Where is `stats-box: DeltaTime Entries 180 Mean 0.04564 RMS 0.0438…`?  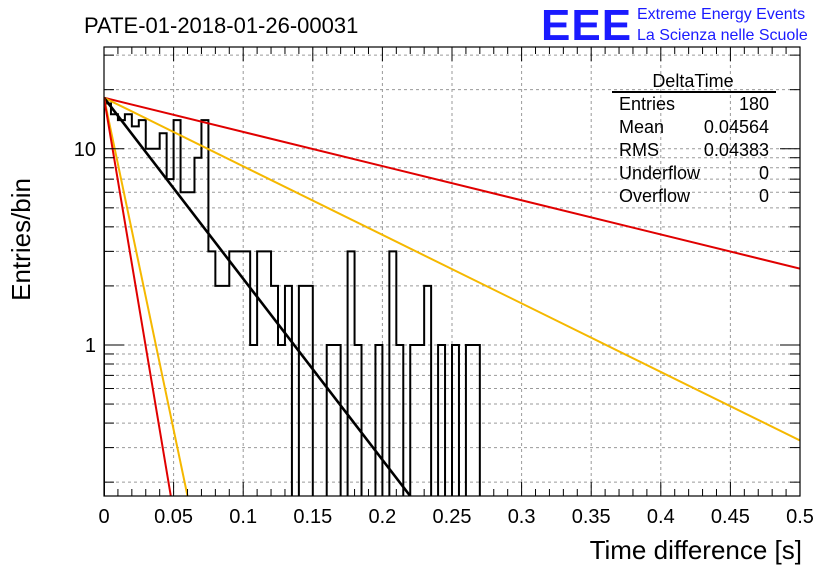
stats-box: DeltaTime Entries 180 Mean 0.04564 RMS 0.0438… is located at coordinates (694, 138).